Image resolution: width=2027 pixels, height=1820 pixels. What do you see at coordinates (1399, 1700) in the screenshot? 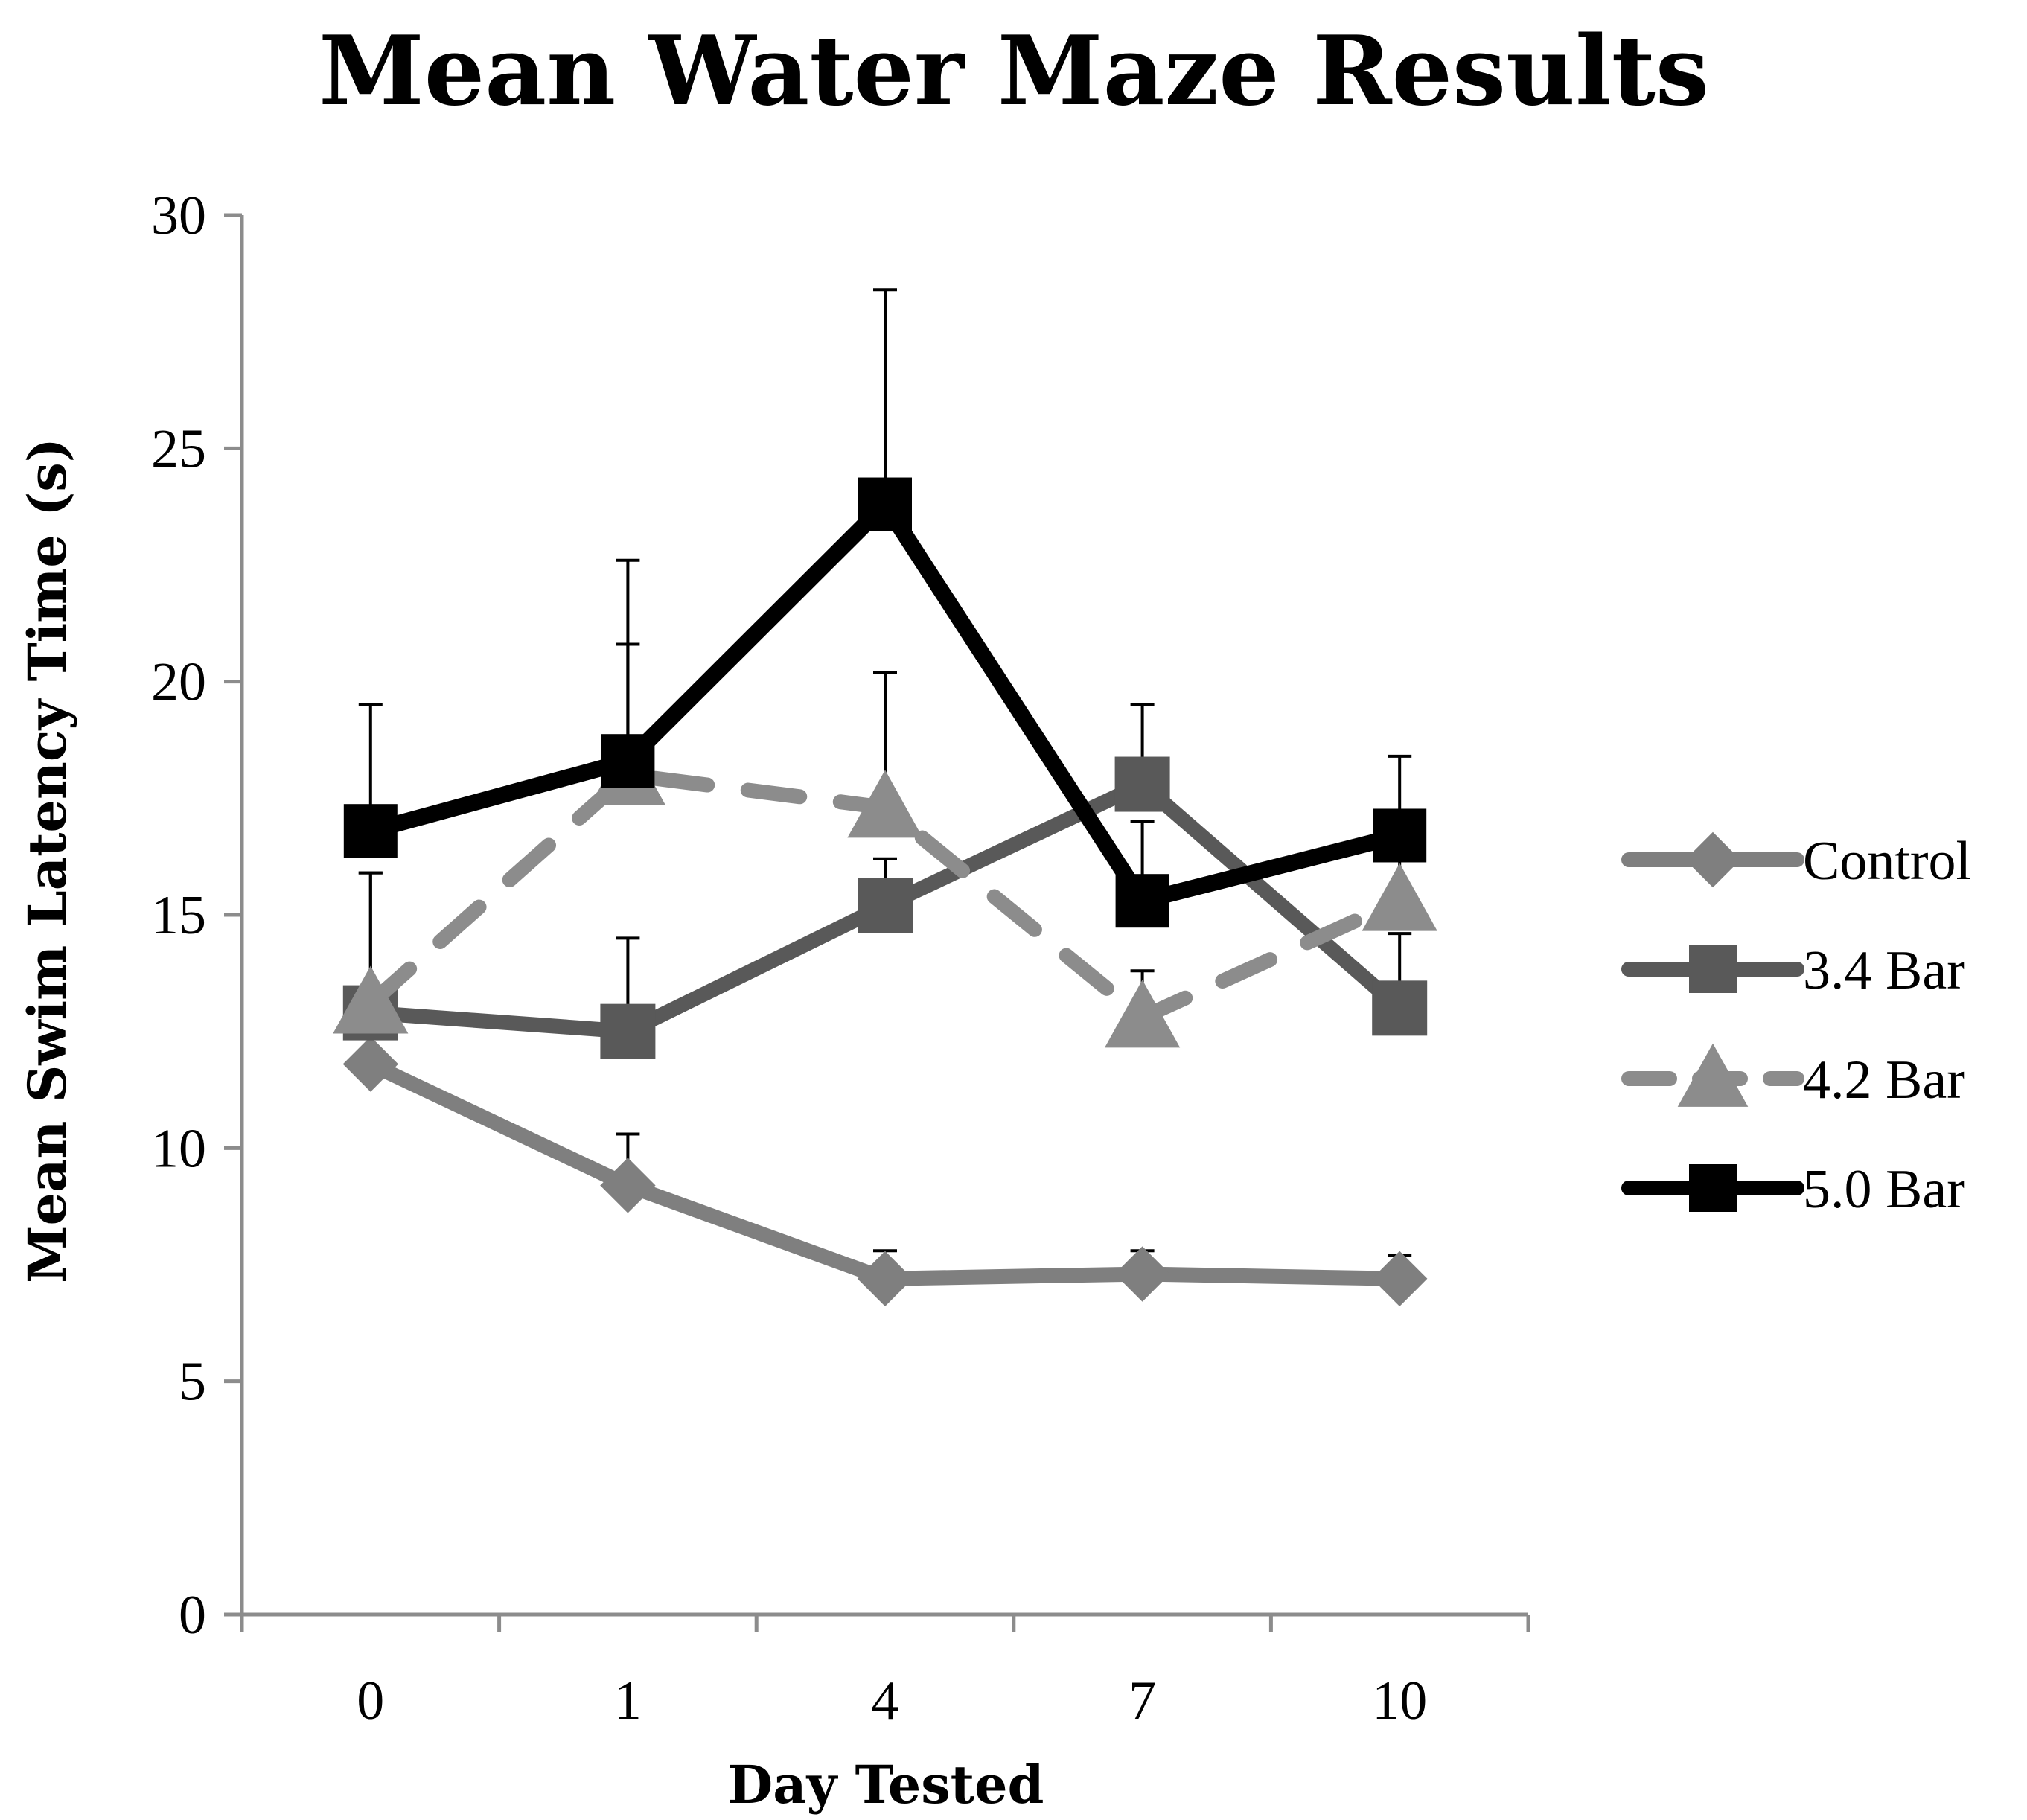
I see `x-tick-label: 10` at bounding box center [1399, 1700].